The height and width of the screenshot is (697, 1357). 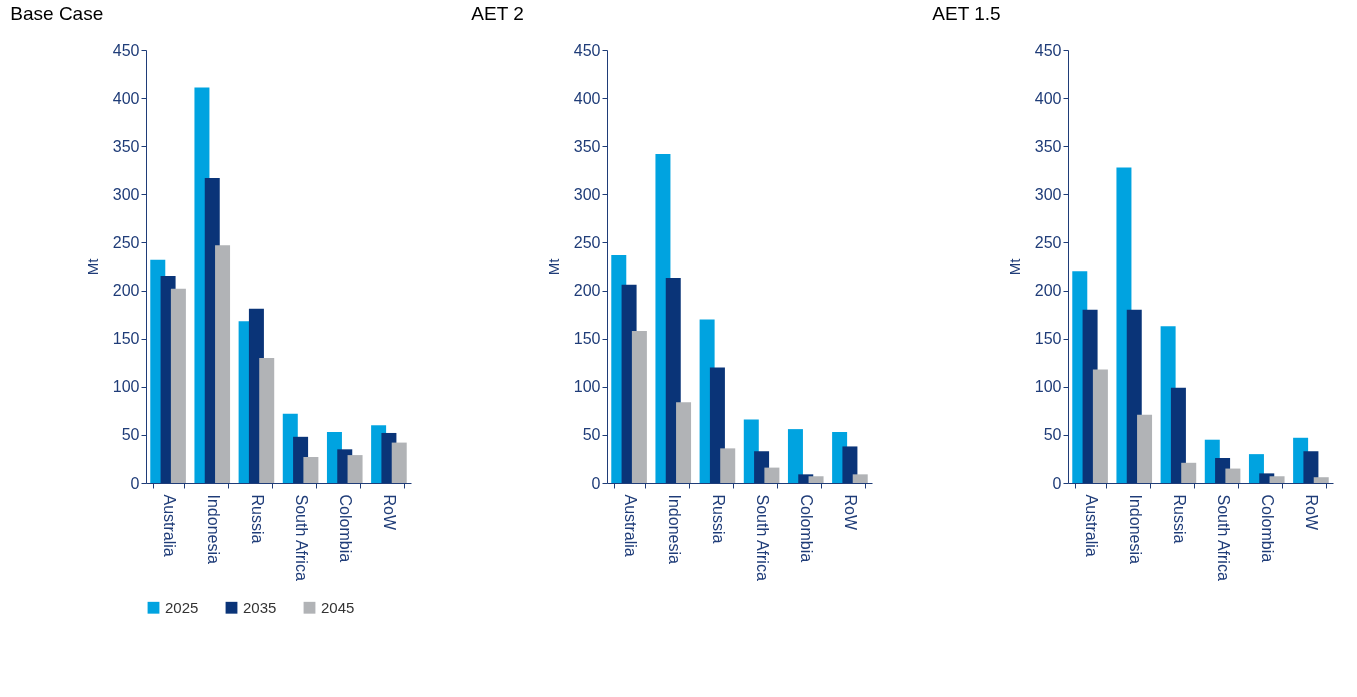 I want to click on chart-title: AET 2, so click(x=497, y=13).